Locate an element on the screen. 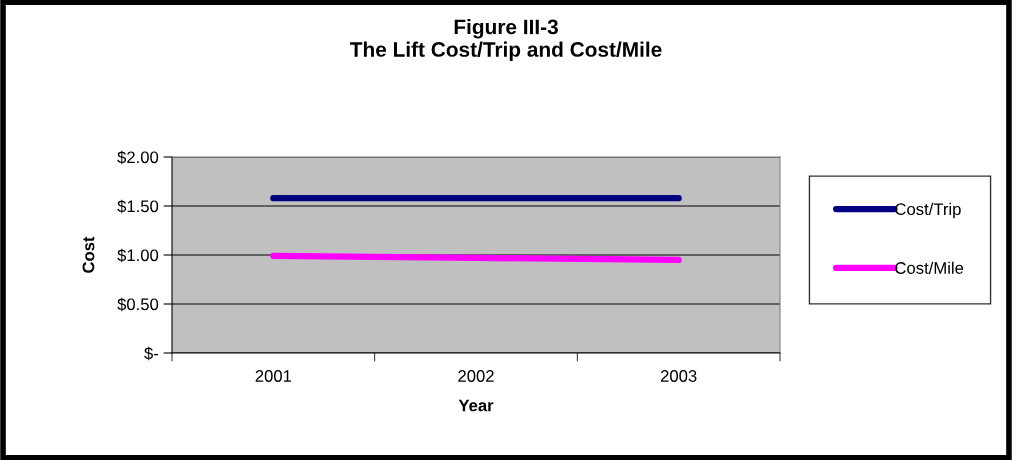 This screenshot has width=1012, height=460. x-tick-label: 2001 is located at coordinates (273, 376).